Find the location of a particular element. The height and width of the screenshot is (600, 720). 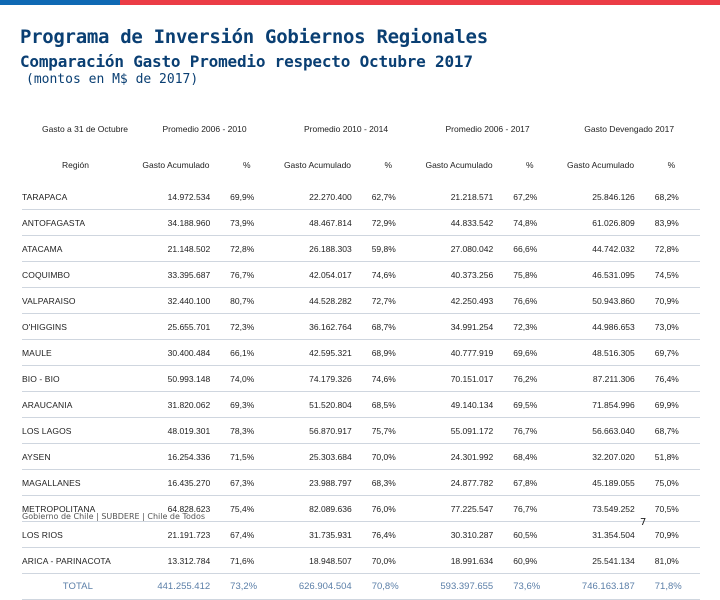

region-header: Región is located at coordinates (75, 164).